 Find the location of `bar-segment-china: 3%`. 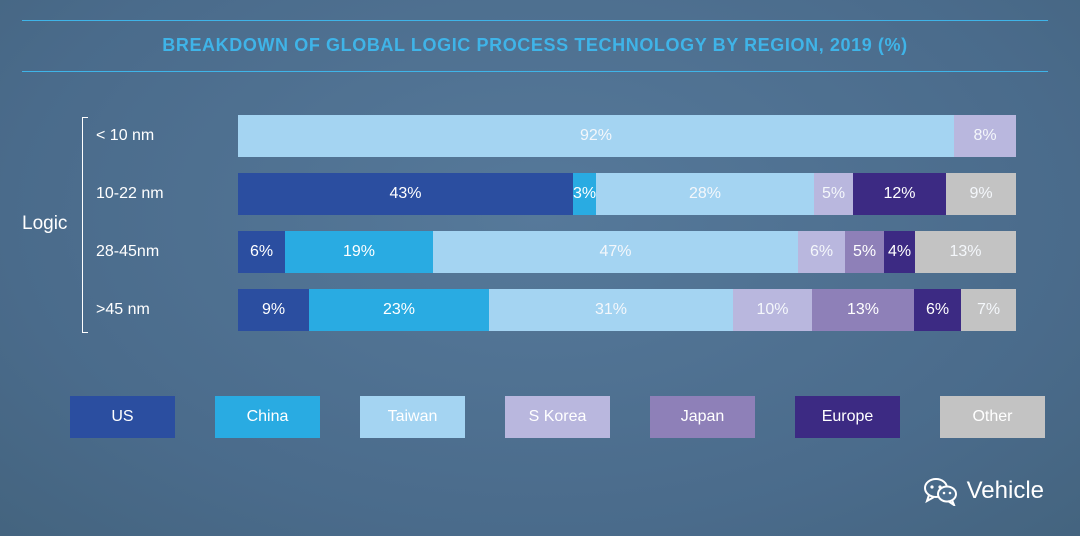

bar-segment-china: 3% is located at coordinates (584, 194).